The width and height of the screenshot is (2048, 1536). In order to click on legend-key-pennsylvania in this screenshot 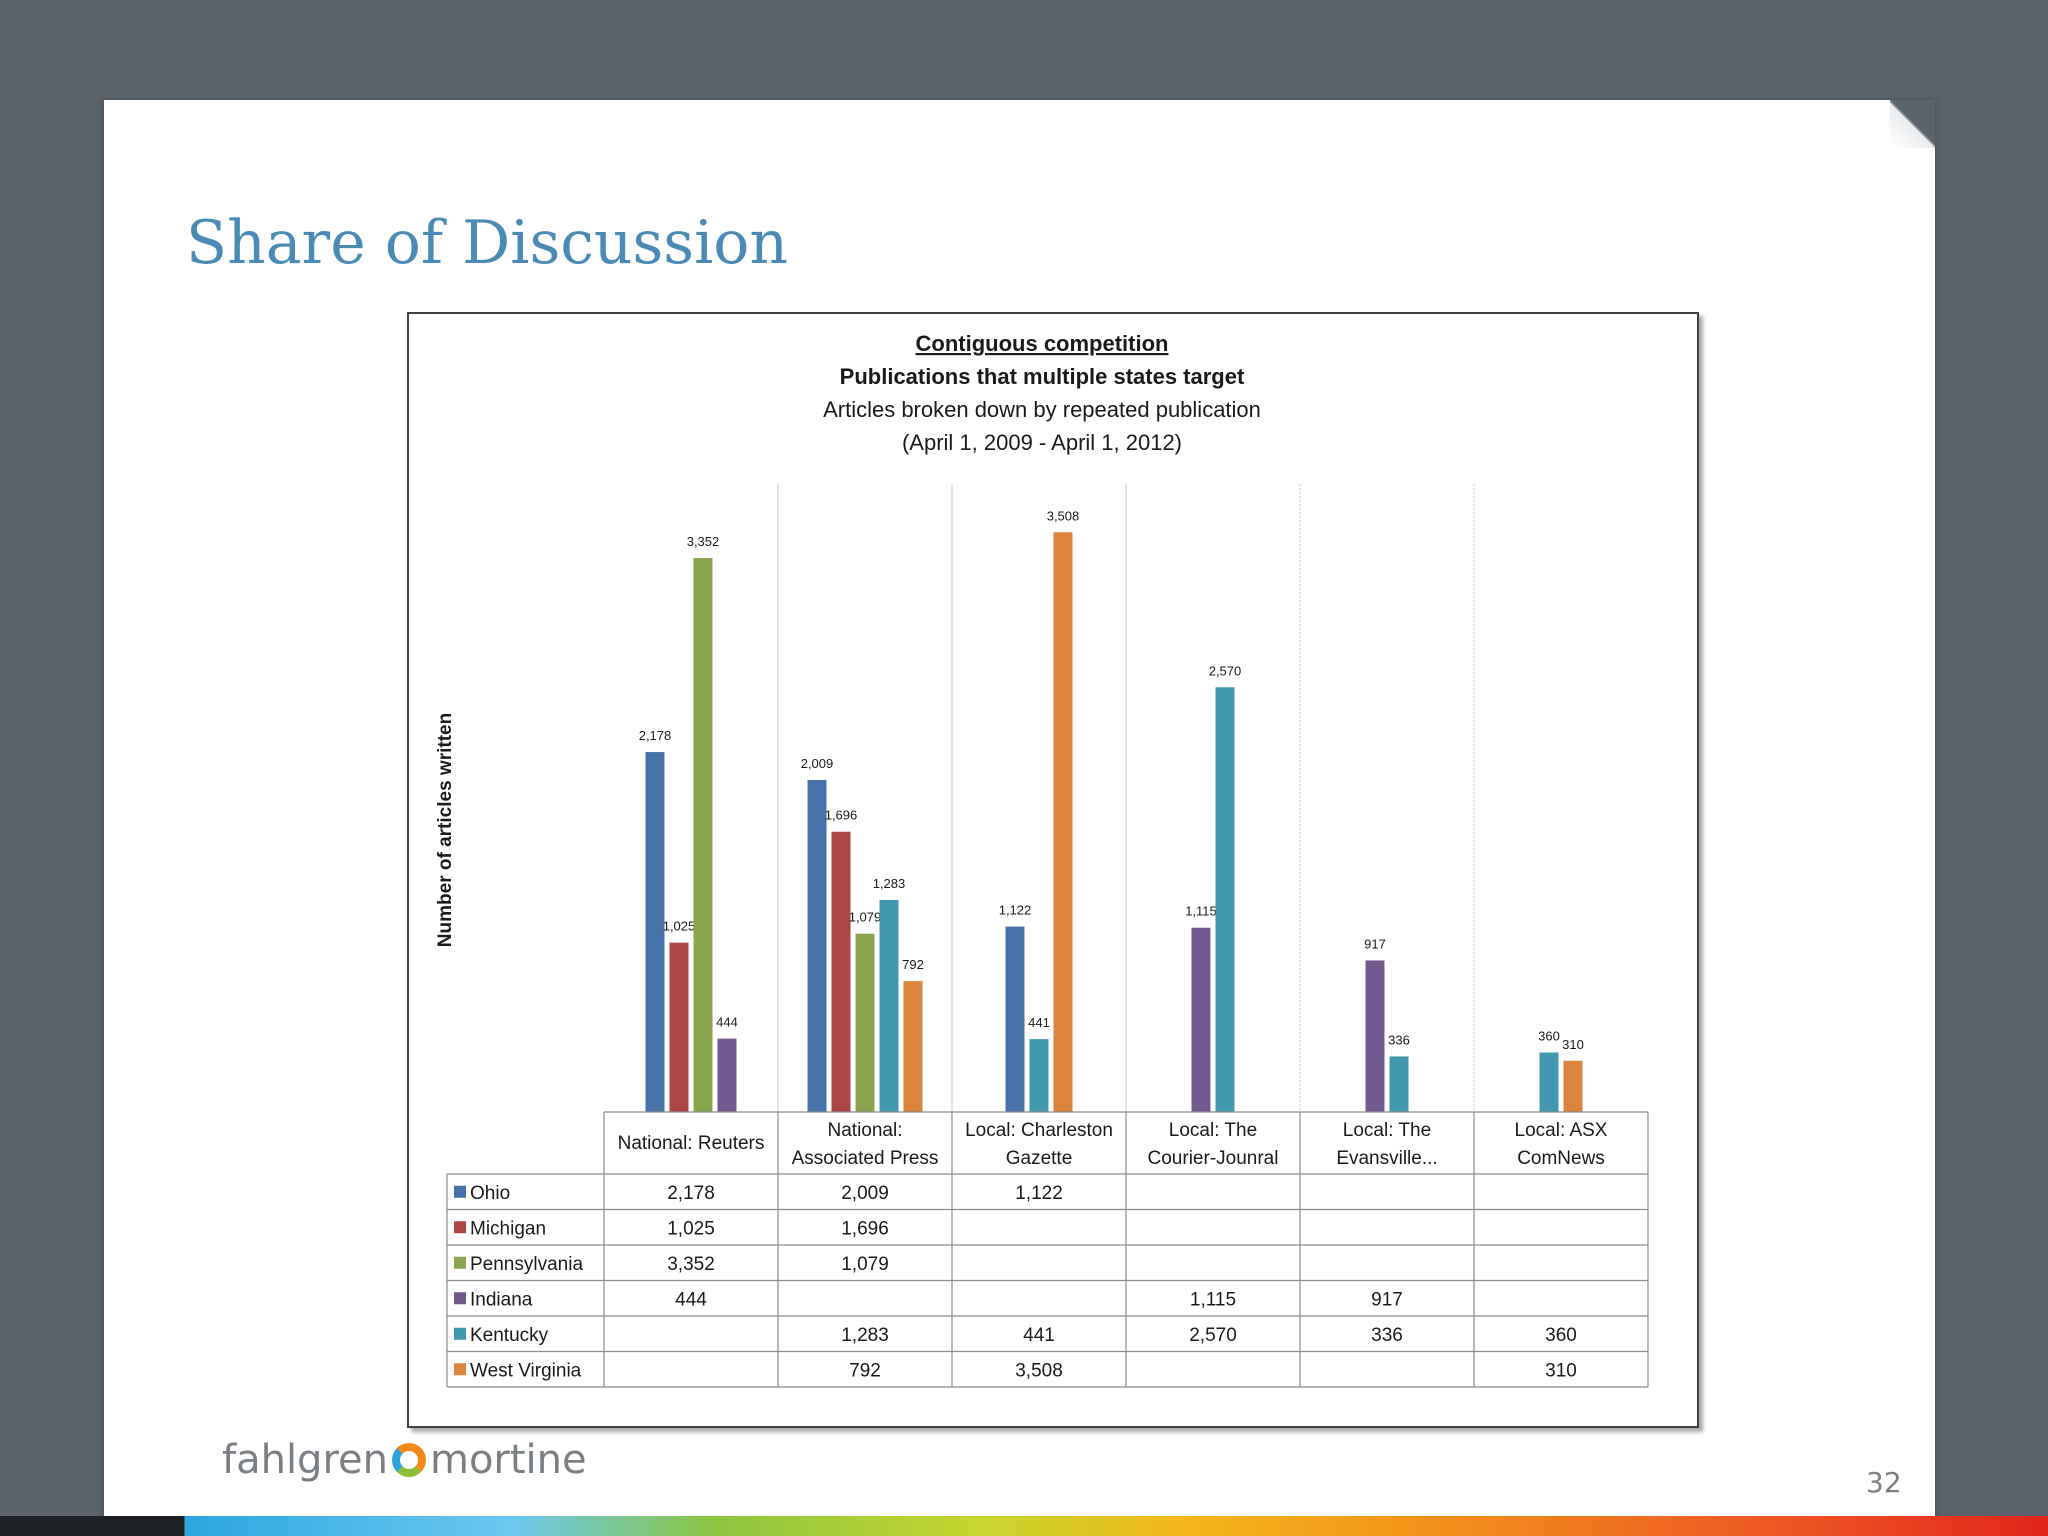, I will do `click(460, 1262)`.